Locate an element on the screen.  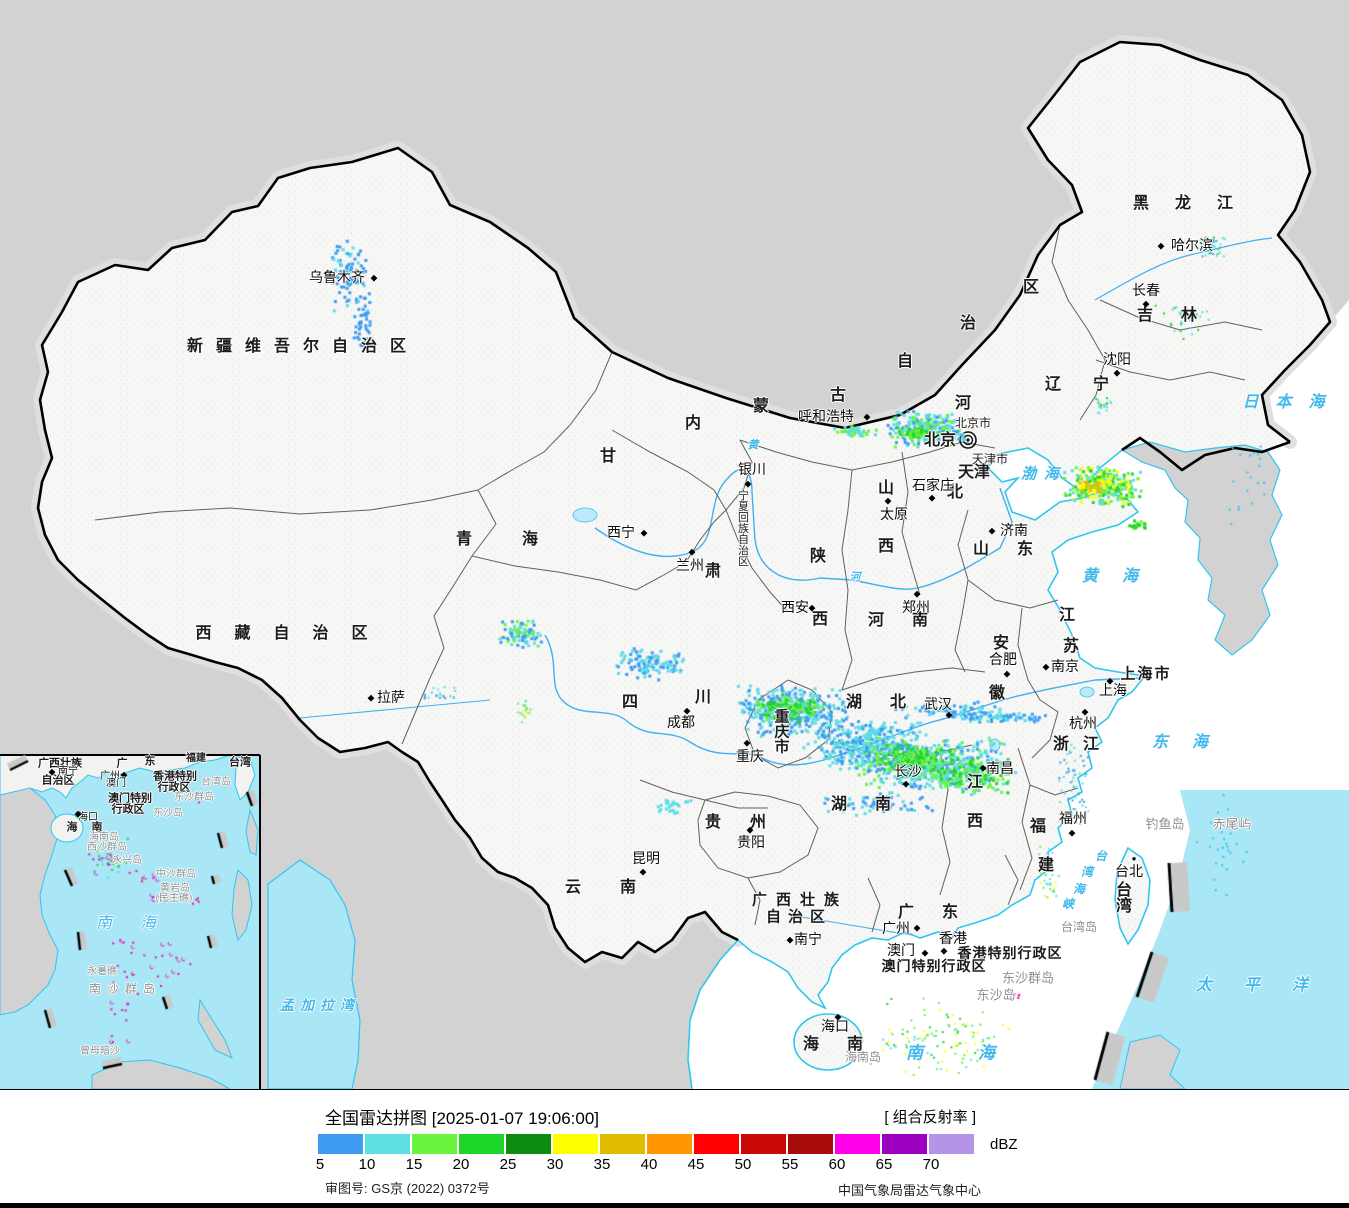
sea-label: 台 is located at coordinates (1101, 856).